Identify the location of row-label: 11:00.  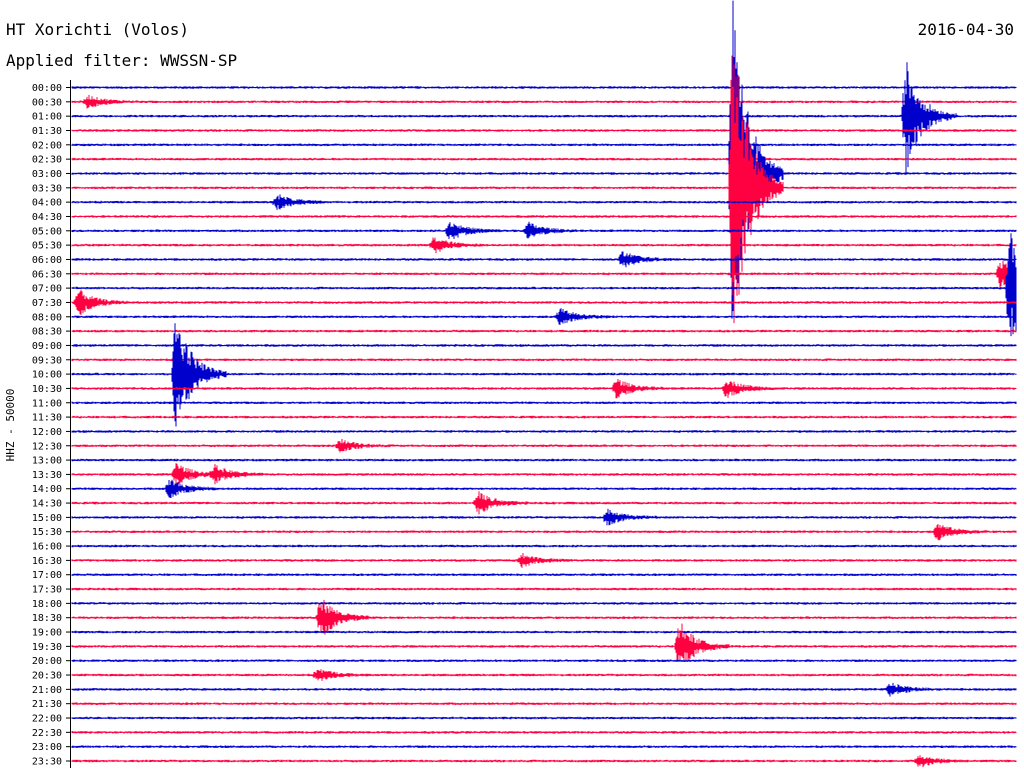
(47, 403).